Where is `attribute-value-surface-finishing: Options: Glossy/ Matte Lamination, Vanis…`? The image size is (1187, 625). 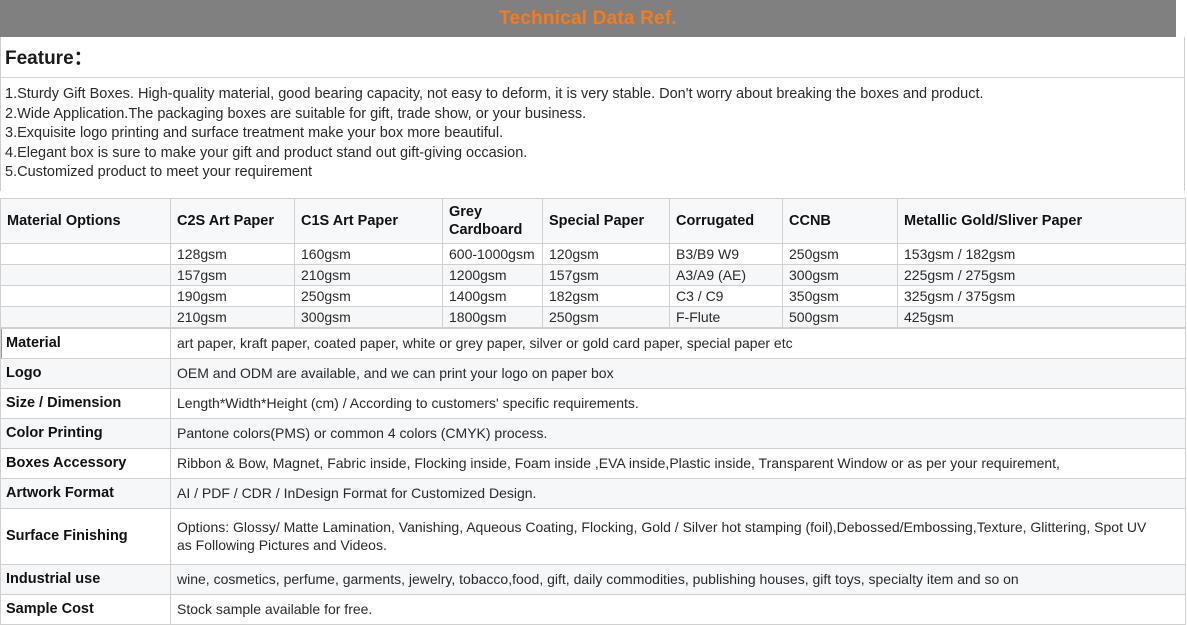
attribute-value-surface-finishing: Options: Glossy/ Matte Lamination, Vanis… is located at coordinates (678, 536).